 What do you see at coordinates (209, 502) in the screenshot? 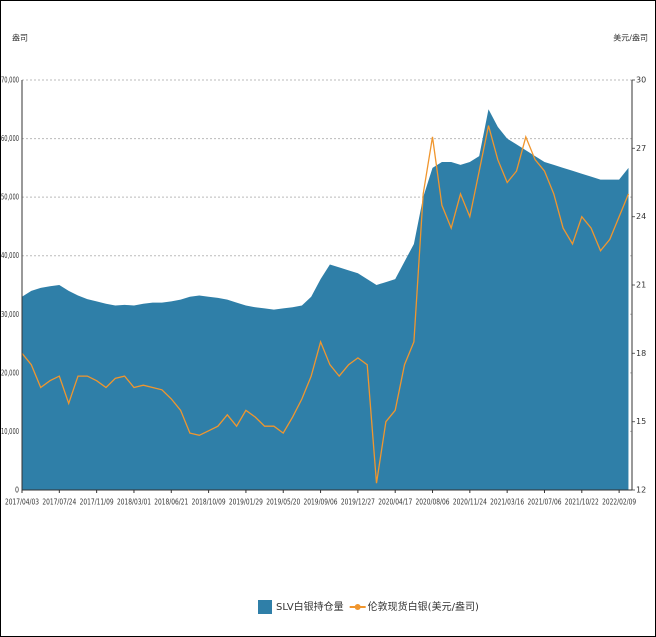
I see `x-tick-label: 2018/10/09` at bounding box center [209, 502].